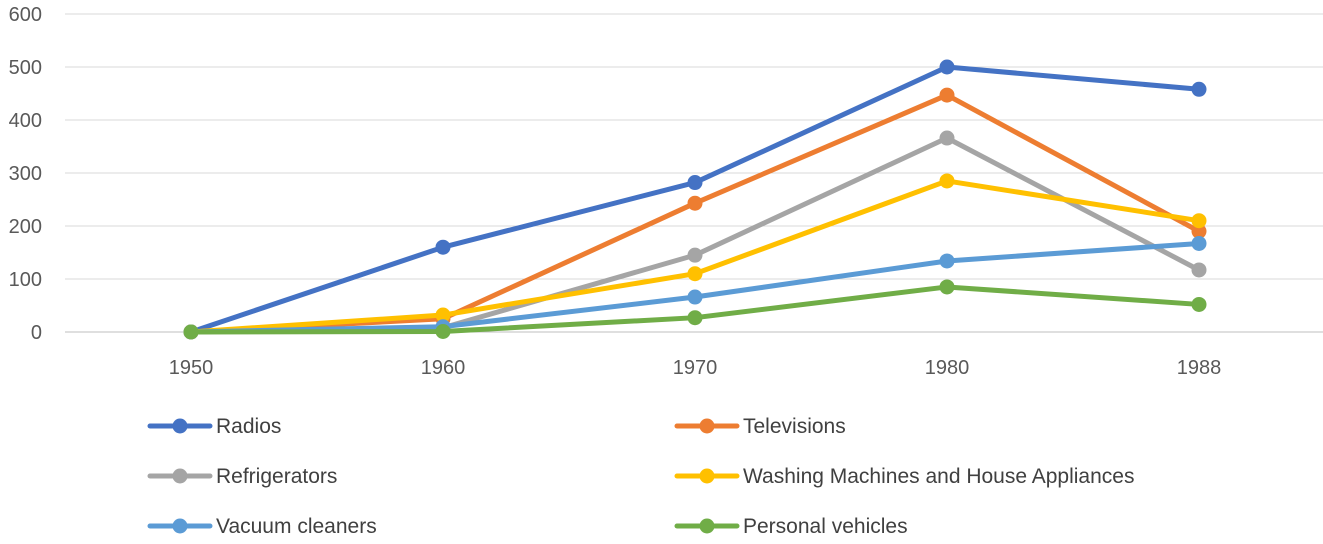  I want to click on y-tick-label: 300, so click(25, 174).